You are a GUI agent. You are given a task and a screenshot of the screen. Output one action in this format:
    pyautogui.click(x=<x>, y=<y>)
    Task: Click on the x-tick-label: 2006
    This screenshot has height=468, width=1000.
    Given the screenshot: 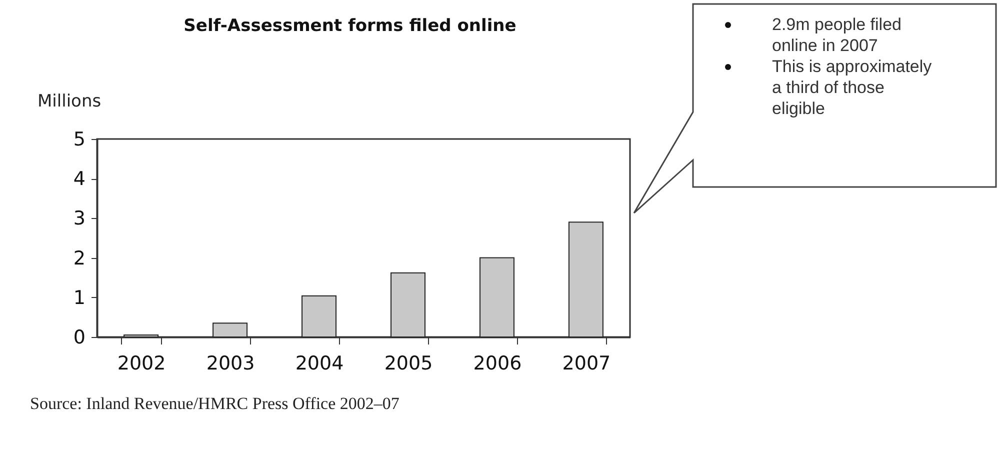 What is the action you would take?
    pyautogui.click(x=497, y=363)
    